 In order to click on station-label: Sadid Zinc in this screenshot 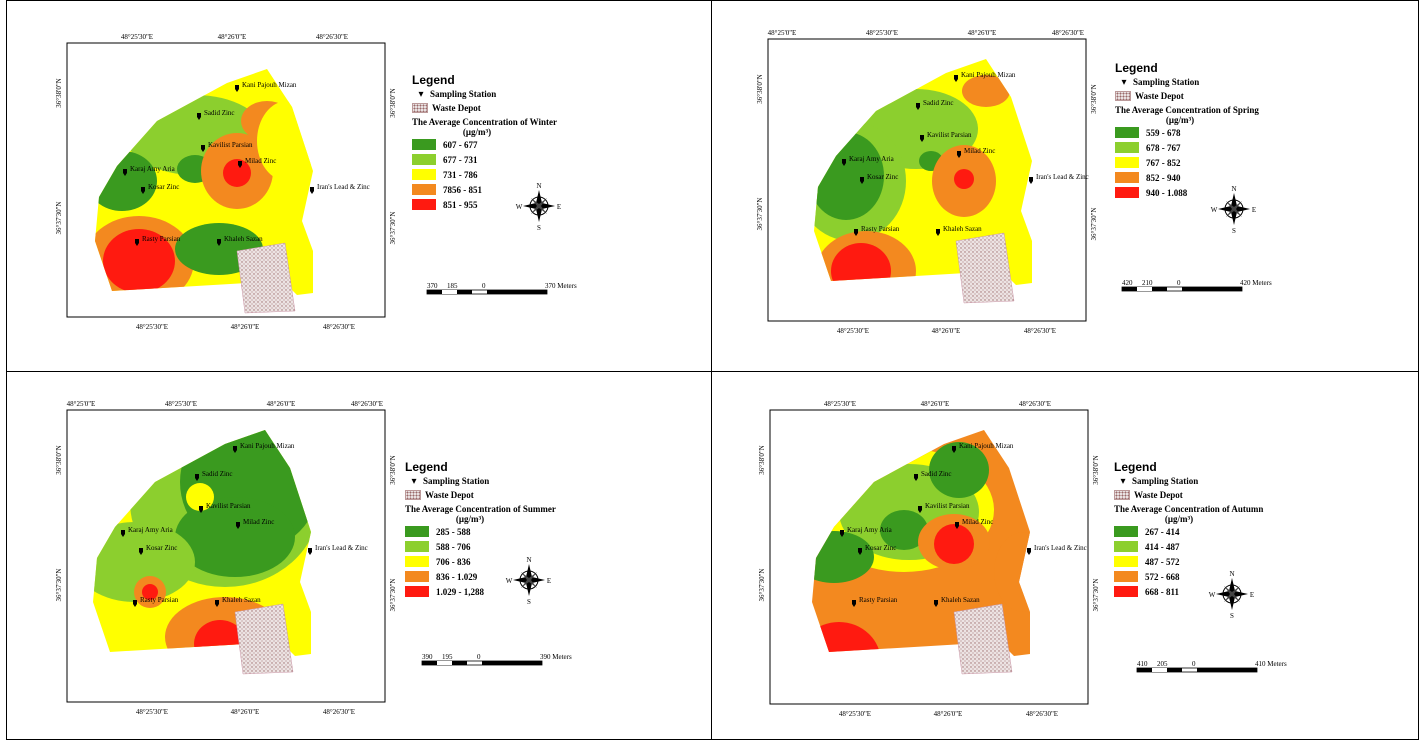, I will do `click(219, 113)`.